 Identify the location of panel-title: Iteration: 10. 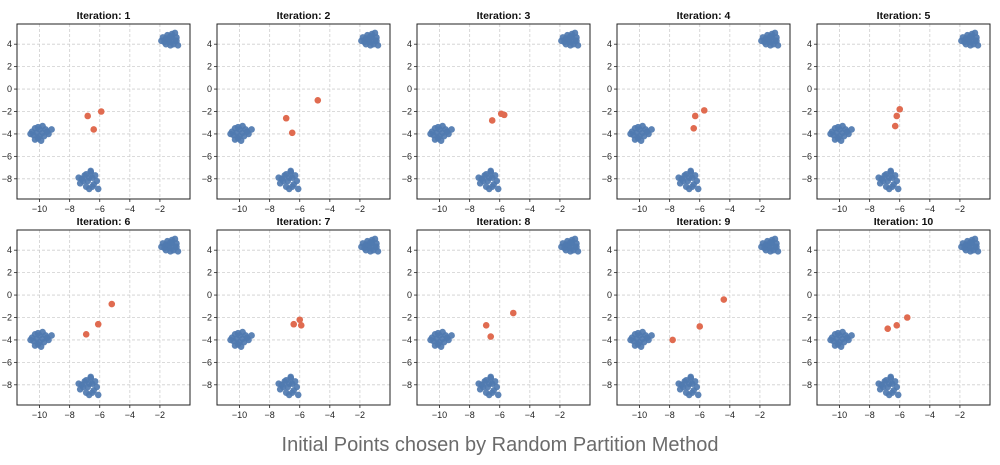
(904, 222).